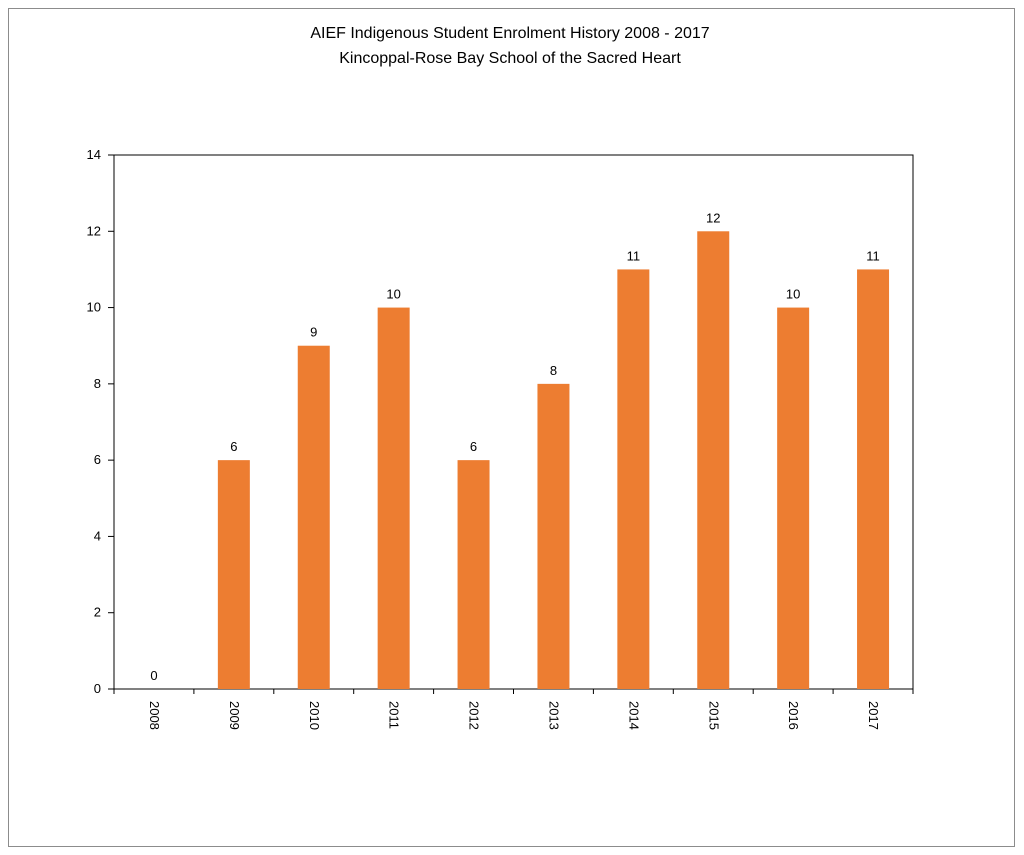 This screenshot has height=855, width=1024. What do you see at coordinates (97, 383) in the screenshot?
I see `y-tick-label: 8` at bounding box center [97, 383].